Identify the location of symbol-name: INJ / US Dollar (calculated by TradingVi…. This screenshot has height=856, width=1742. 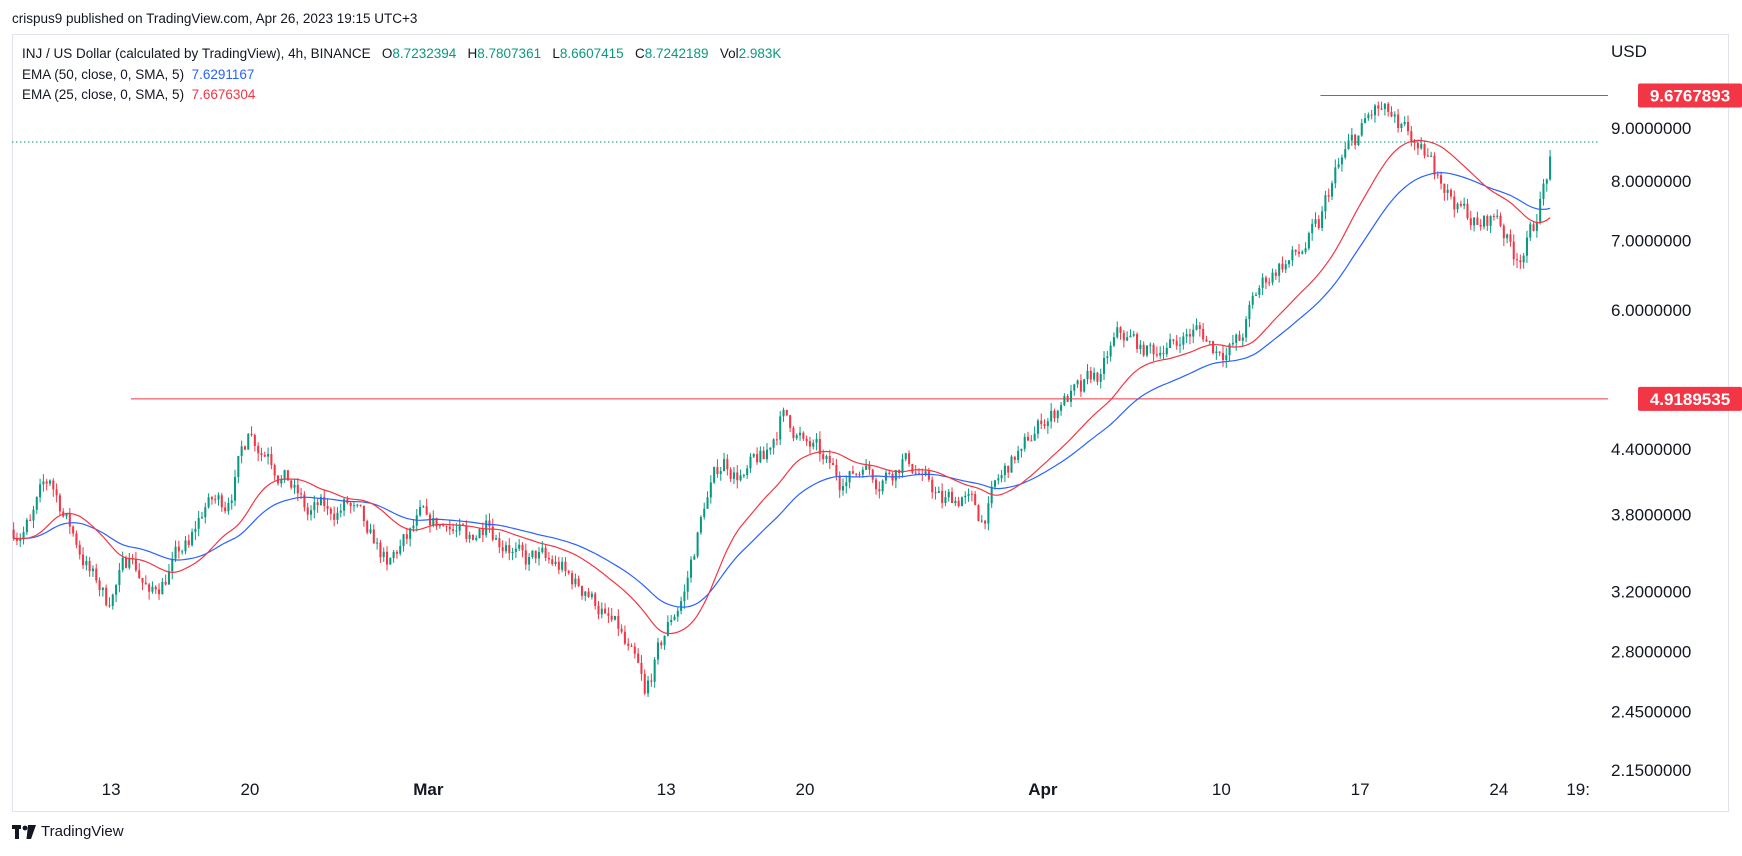
(196, 53).